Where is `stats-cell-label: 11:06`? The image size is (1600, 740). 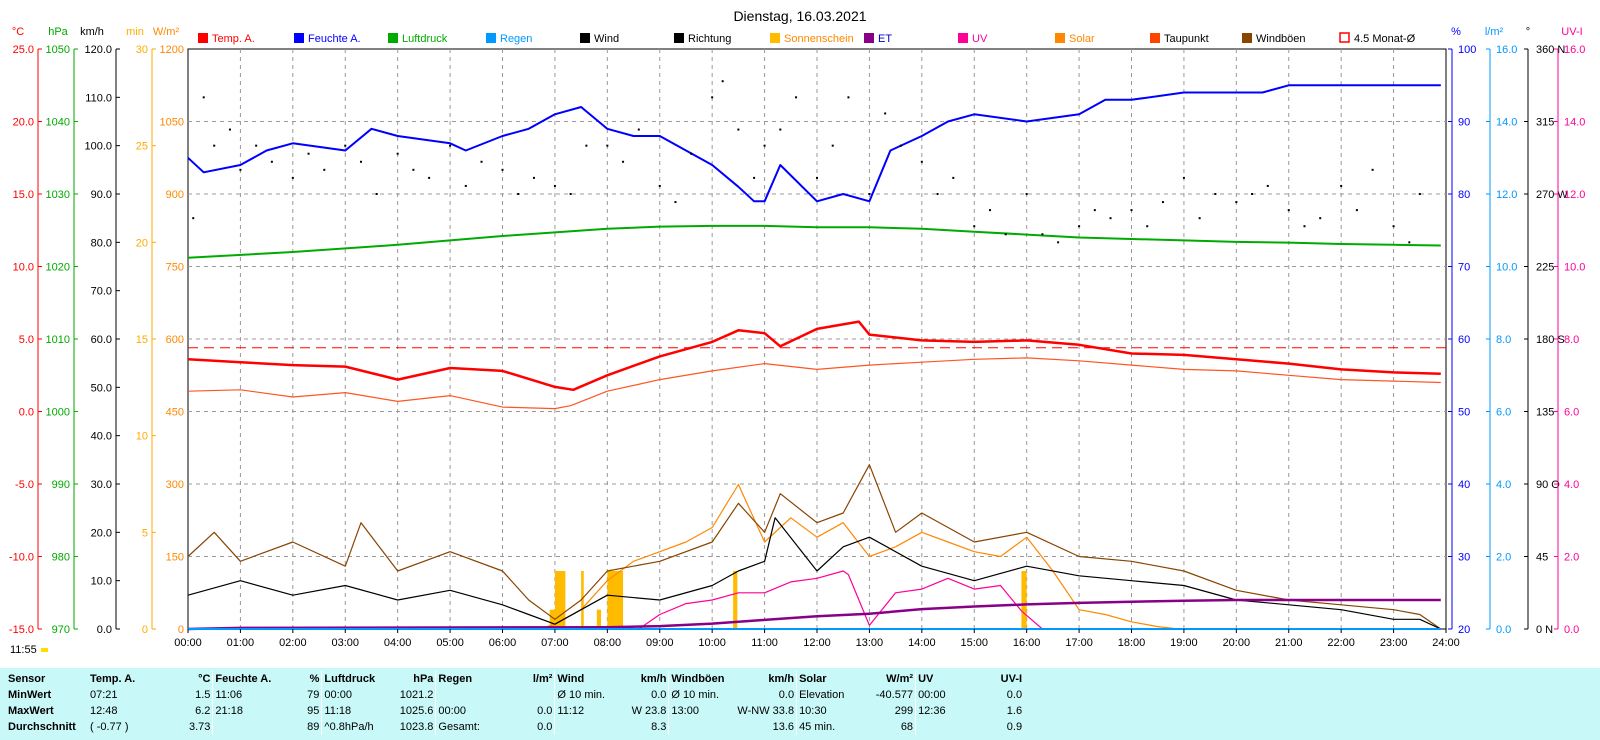
stats-cell-label: 11:06 is located at coordinates (250, 695).